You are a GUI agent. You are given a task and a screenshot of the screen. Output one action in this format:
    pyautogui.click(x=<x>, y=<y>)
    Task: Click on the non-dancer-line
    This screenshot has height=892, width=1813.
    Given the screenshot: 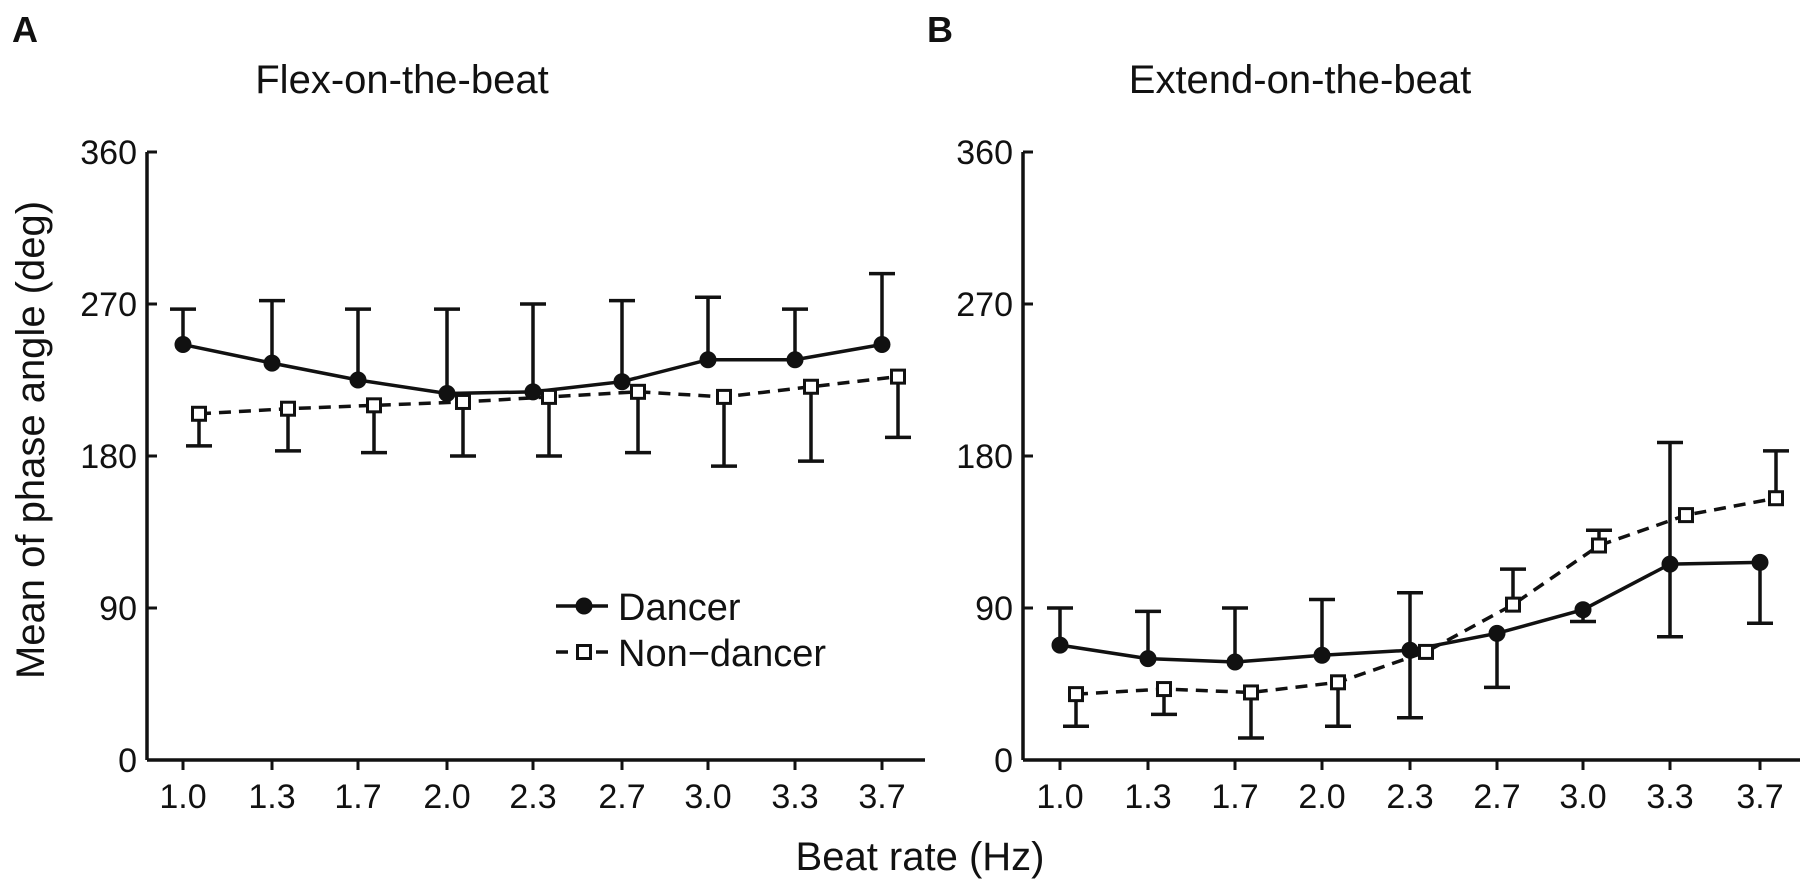 What is the action you would take?
    pyautogui.click(x=1426, y=596)
    